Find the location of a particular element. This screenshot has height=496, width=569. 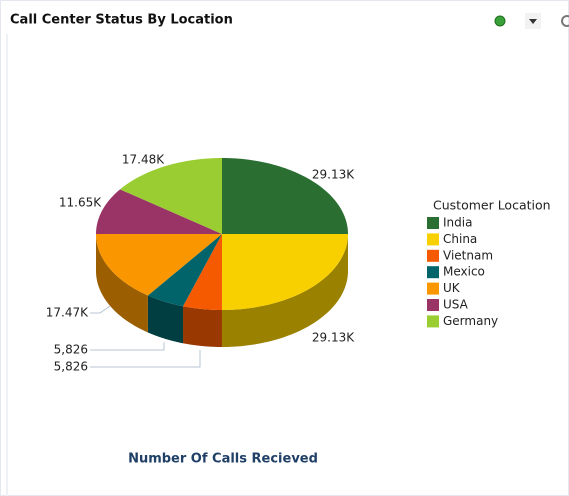

x-axis-label: Number Of Calls Recieved is located at coordinates (223, 459).